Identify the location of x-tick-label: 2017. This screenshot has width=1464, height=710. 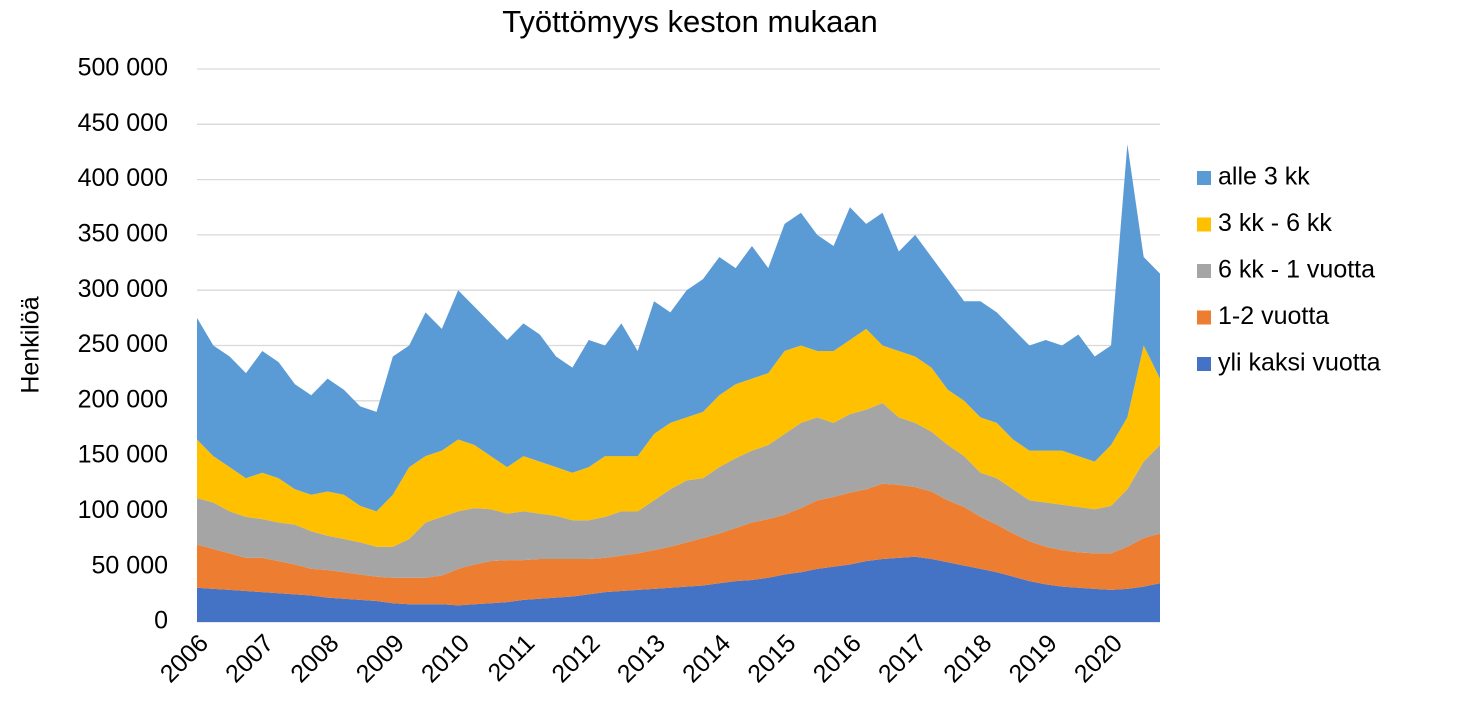
(902, 658).